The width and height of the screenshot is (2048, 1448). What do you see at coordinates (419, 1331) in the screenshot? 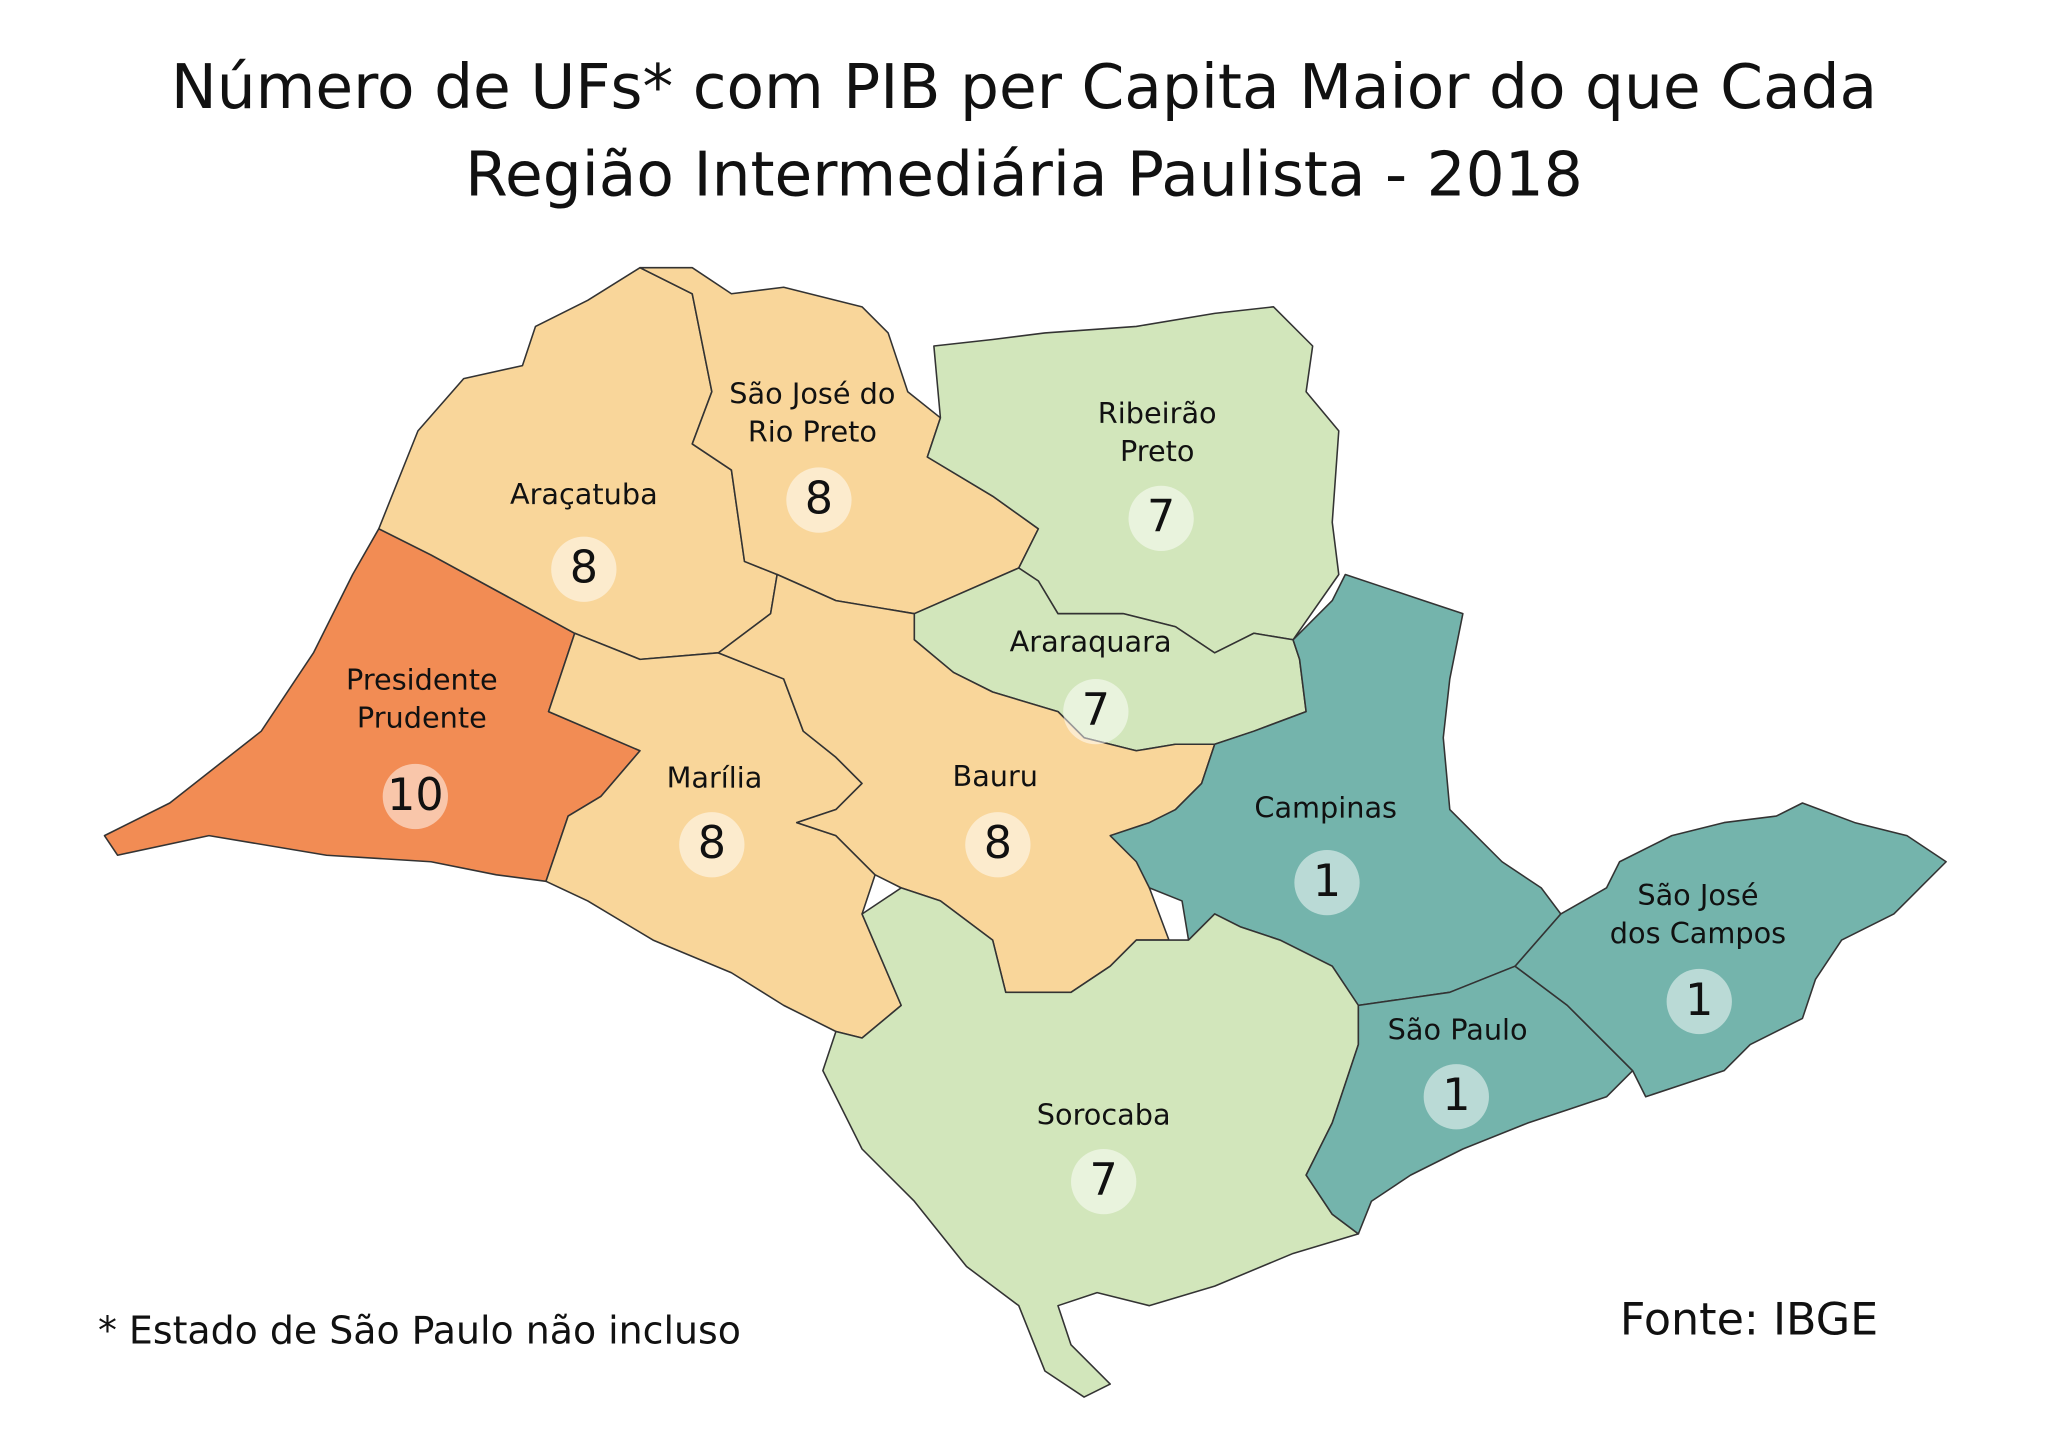
I see `footnote: * Estado de São Paulo não incluso` at bounding box center [419, 1331].